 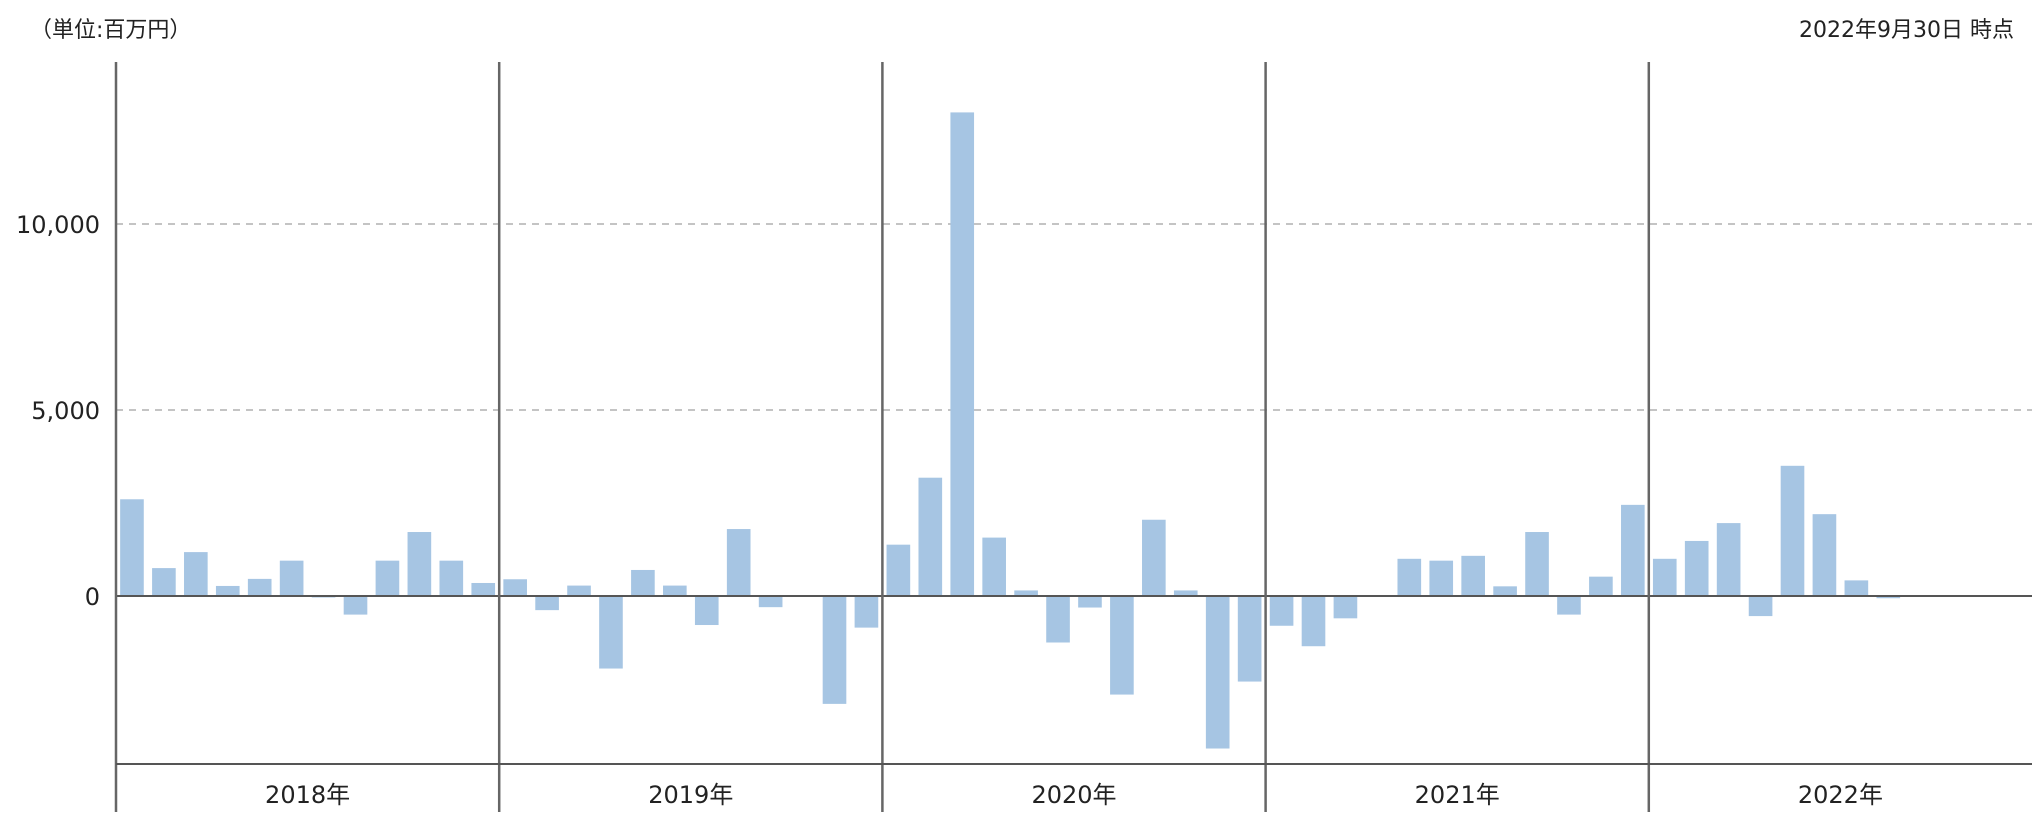 I want to click on x-tick-label: 2018年, so click(x=307, y=795).